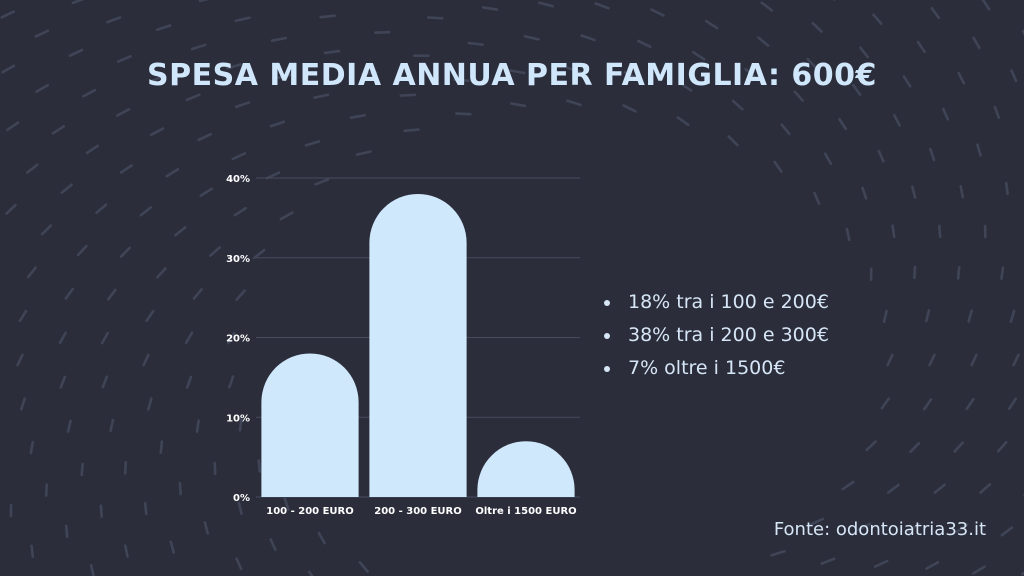  Describe the element at coordinates (714, 302) in the screenshot. I see `summary-item: 18% tra i 100 e 200€` at that location.